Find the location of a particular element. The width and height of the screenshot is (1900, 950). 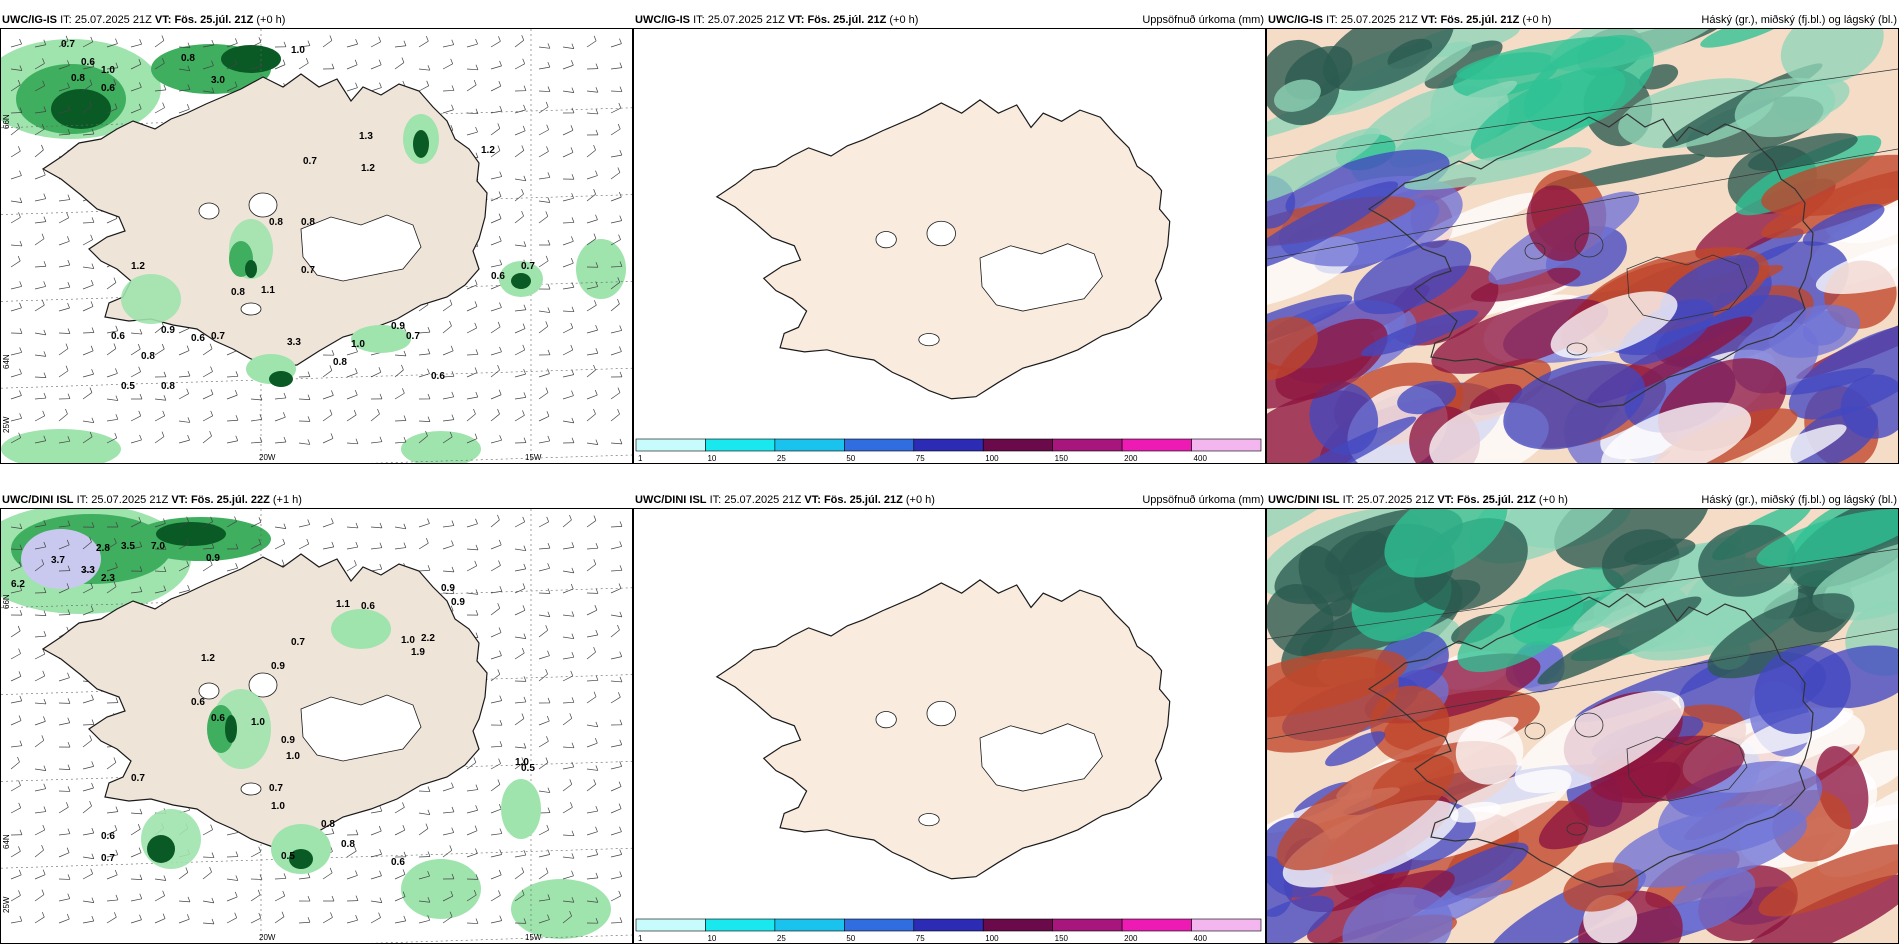

precip-value: 0.7 is located at coordinates (310, 161).